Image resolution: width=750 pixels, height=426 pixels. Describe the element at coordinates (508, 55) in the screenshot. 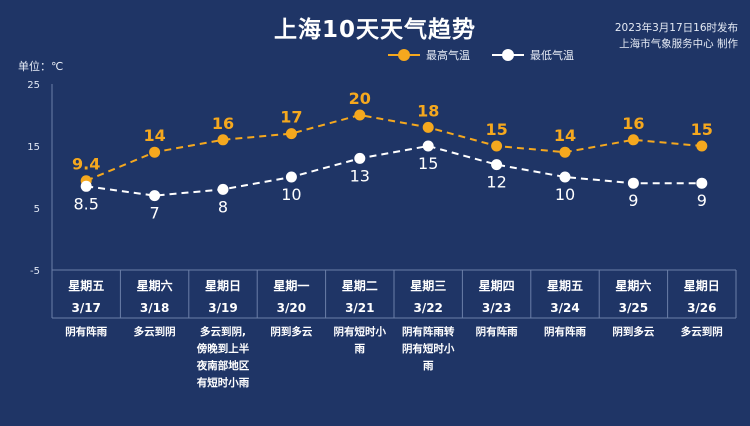

I see `legend-swatch-low` at that location.